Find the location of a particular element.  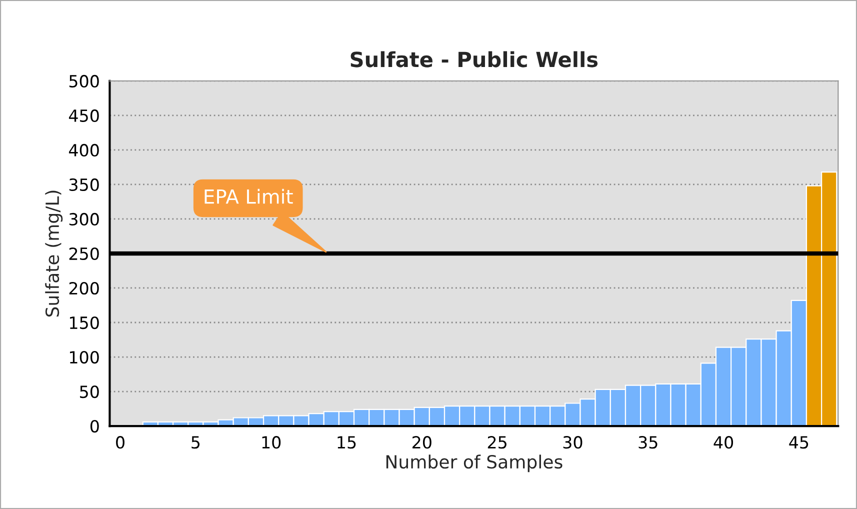

x-tick-label: 0 is located at coordinates (120, 442).